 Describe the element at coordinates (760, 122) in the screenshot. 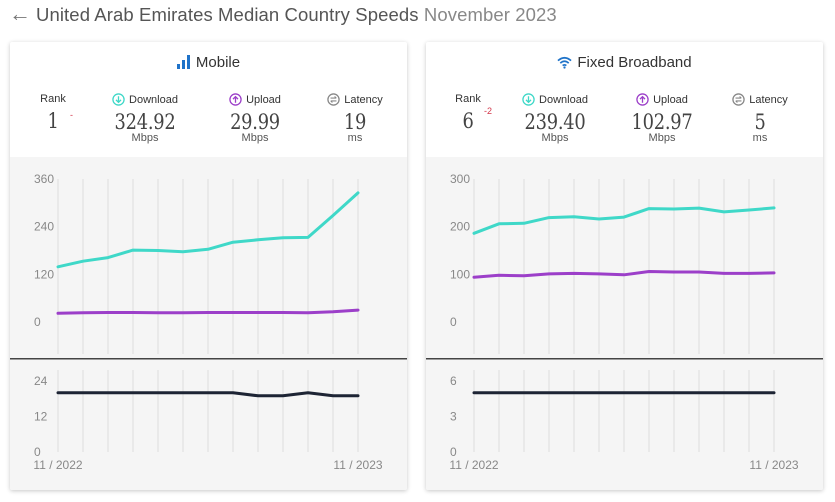

I see `latency-value: 5` at that location.